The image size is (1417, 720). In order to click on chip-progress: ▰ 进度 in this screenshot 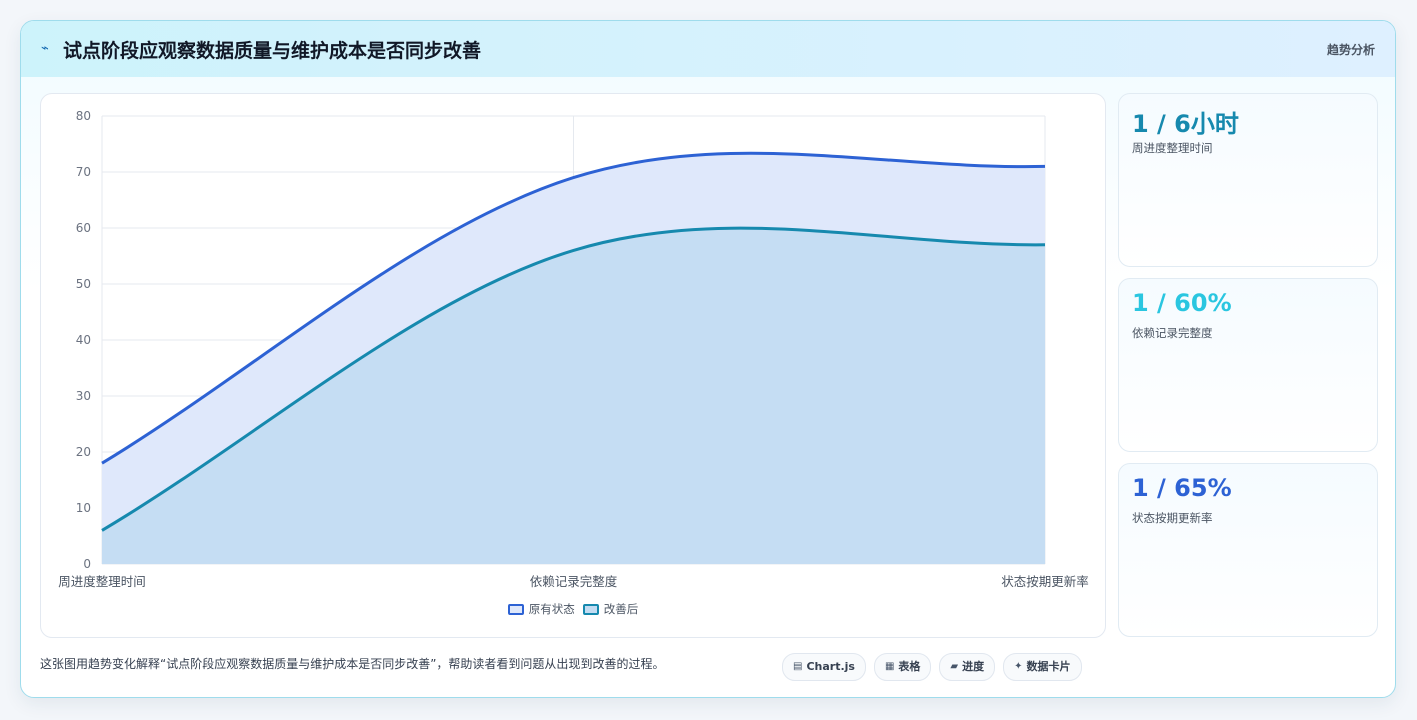, I will do `click(967, 667)`.